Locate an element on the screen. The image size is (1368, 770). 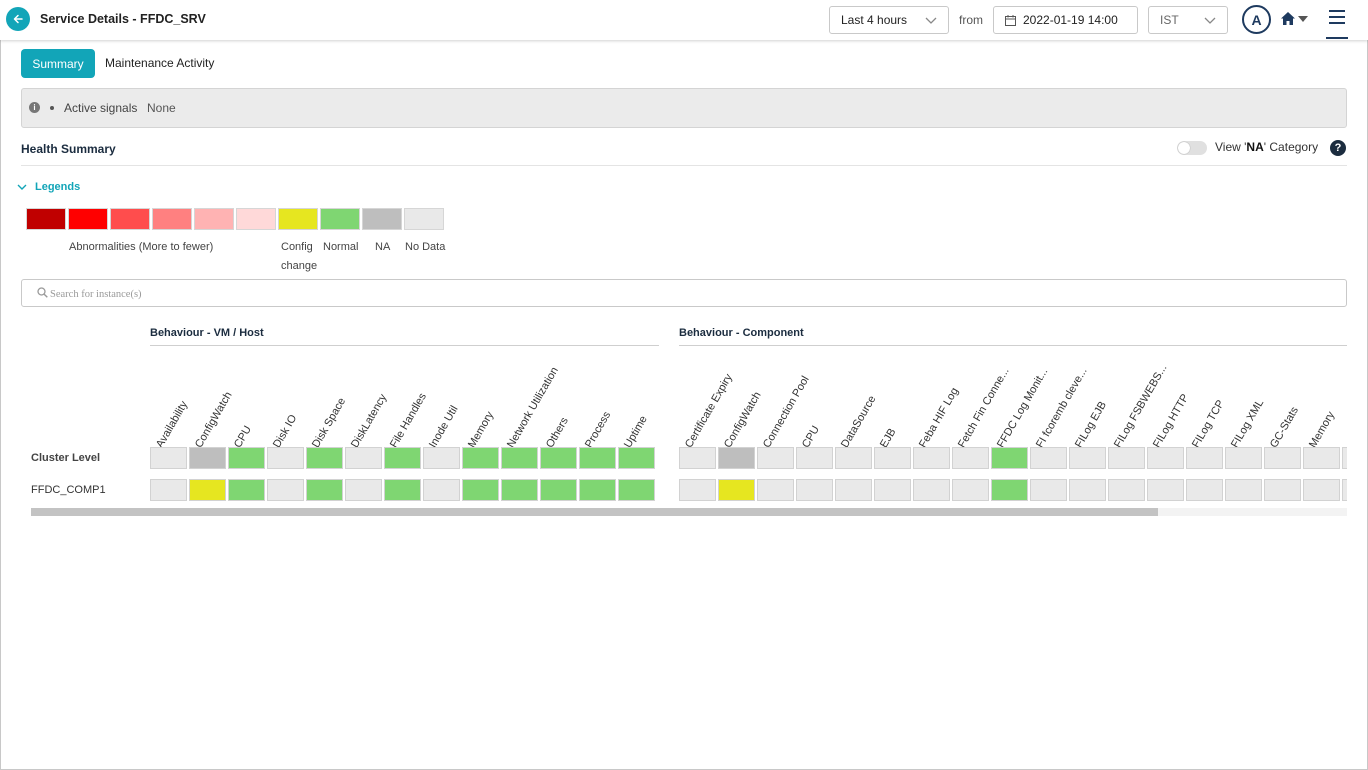
tab-maintenance-activity: Maintenance Activity is located at coordinates (160, 63).